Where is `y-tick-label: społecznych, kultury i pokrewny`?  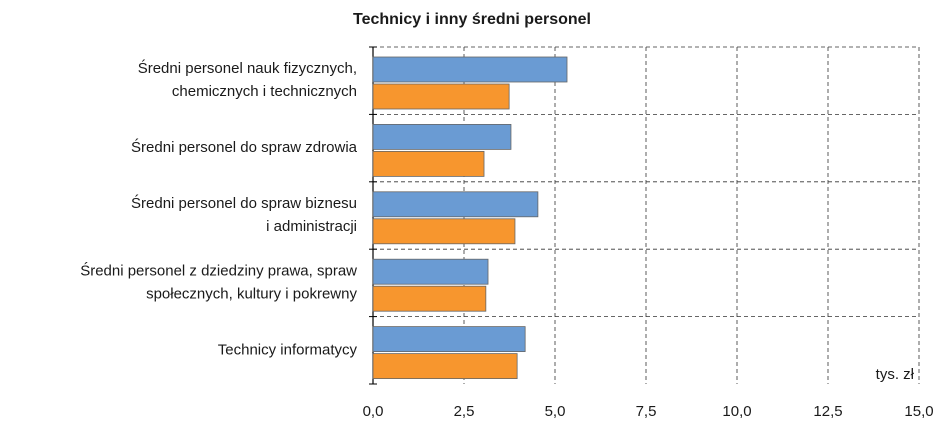 y-tick-label: społecznych, kultury i pokrewny is located at coordinates (251, 293).